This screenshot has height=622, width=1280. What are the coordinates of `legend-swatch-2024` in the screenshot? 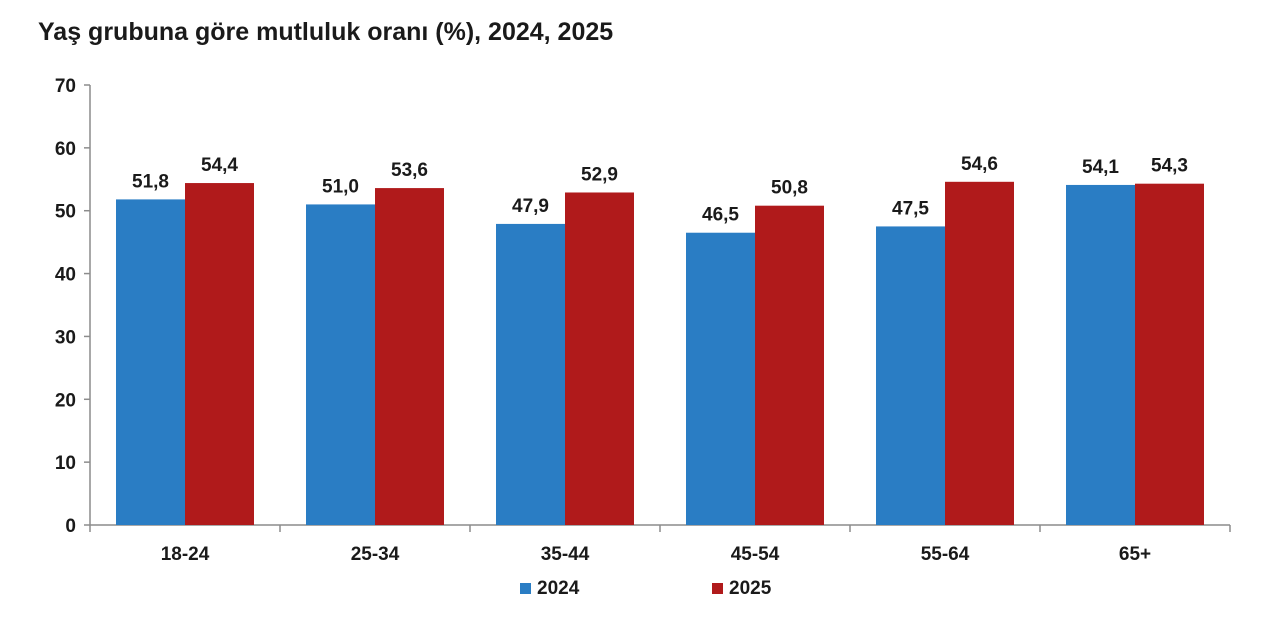 It's located at (525, 588).